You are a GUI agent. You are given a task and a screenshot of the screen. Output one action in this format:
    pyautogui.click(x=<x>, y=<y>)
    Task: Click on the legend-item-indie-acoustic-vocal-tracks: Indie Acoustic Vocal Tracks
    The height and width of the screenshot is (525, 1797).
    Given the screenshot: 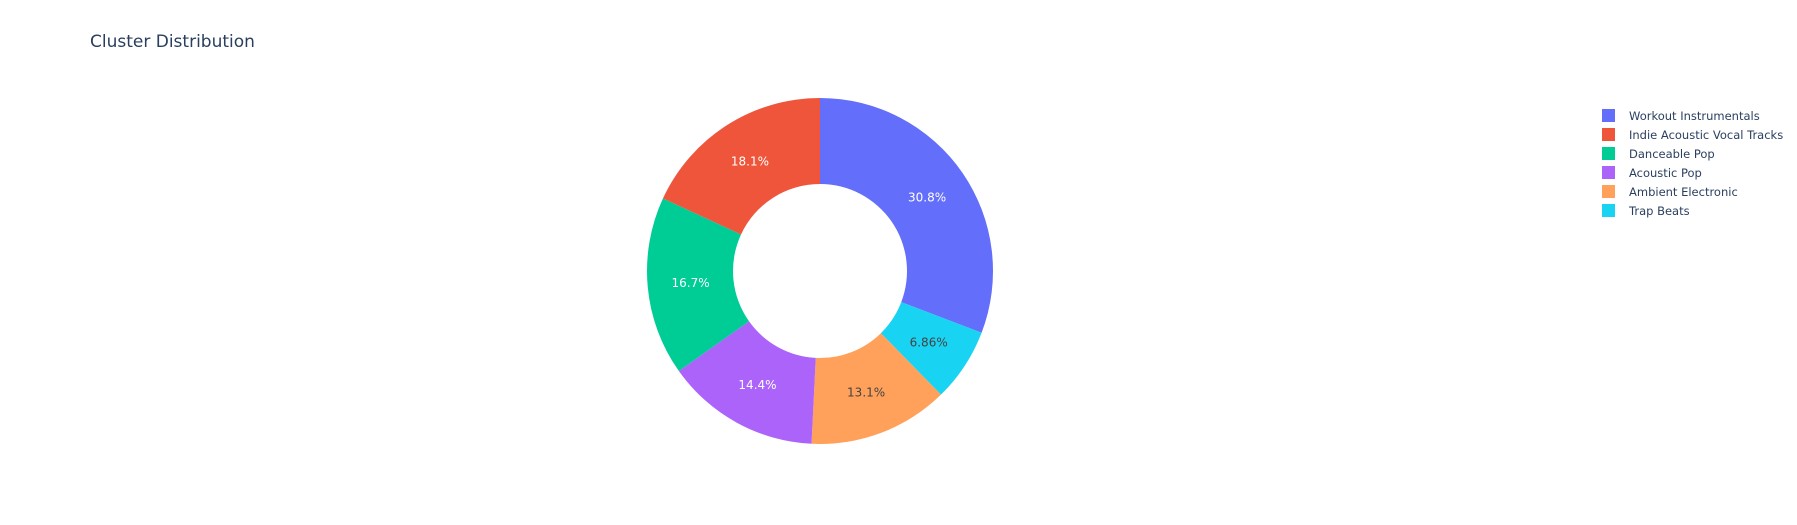 What is the action you would take?
    pyautogui.click(x=1692, y=134)
    